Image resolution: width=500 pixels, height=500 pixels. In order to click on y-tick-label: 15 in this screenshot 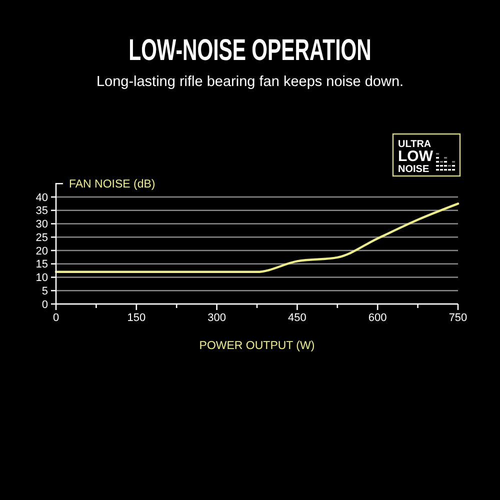, I will do `click(42, 264)`.